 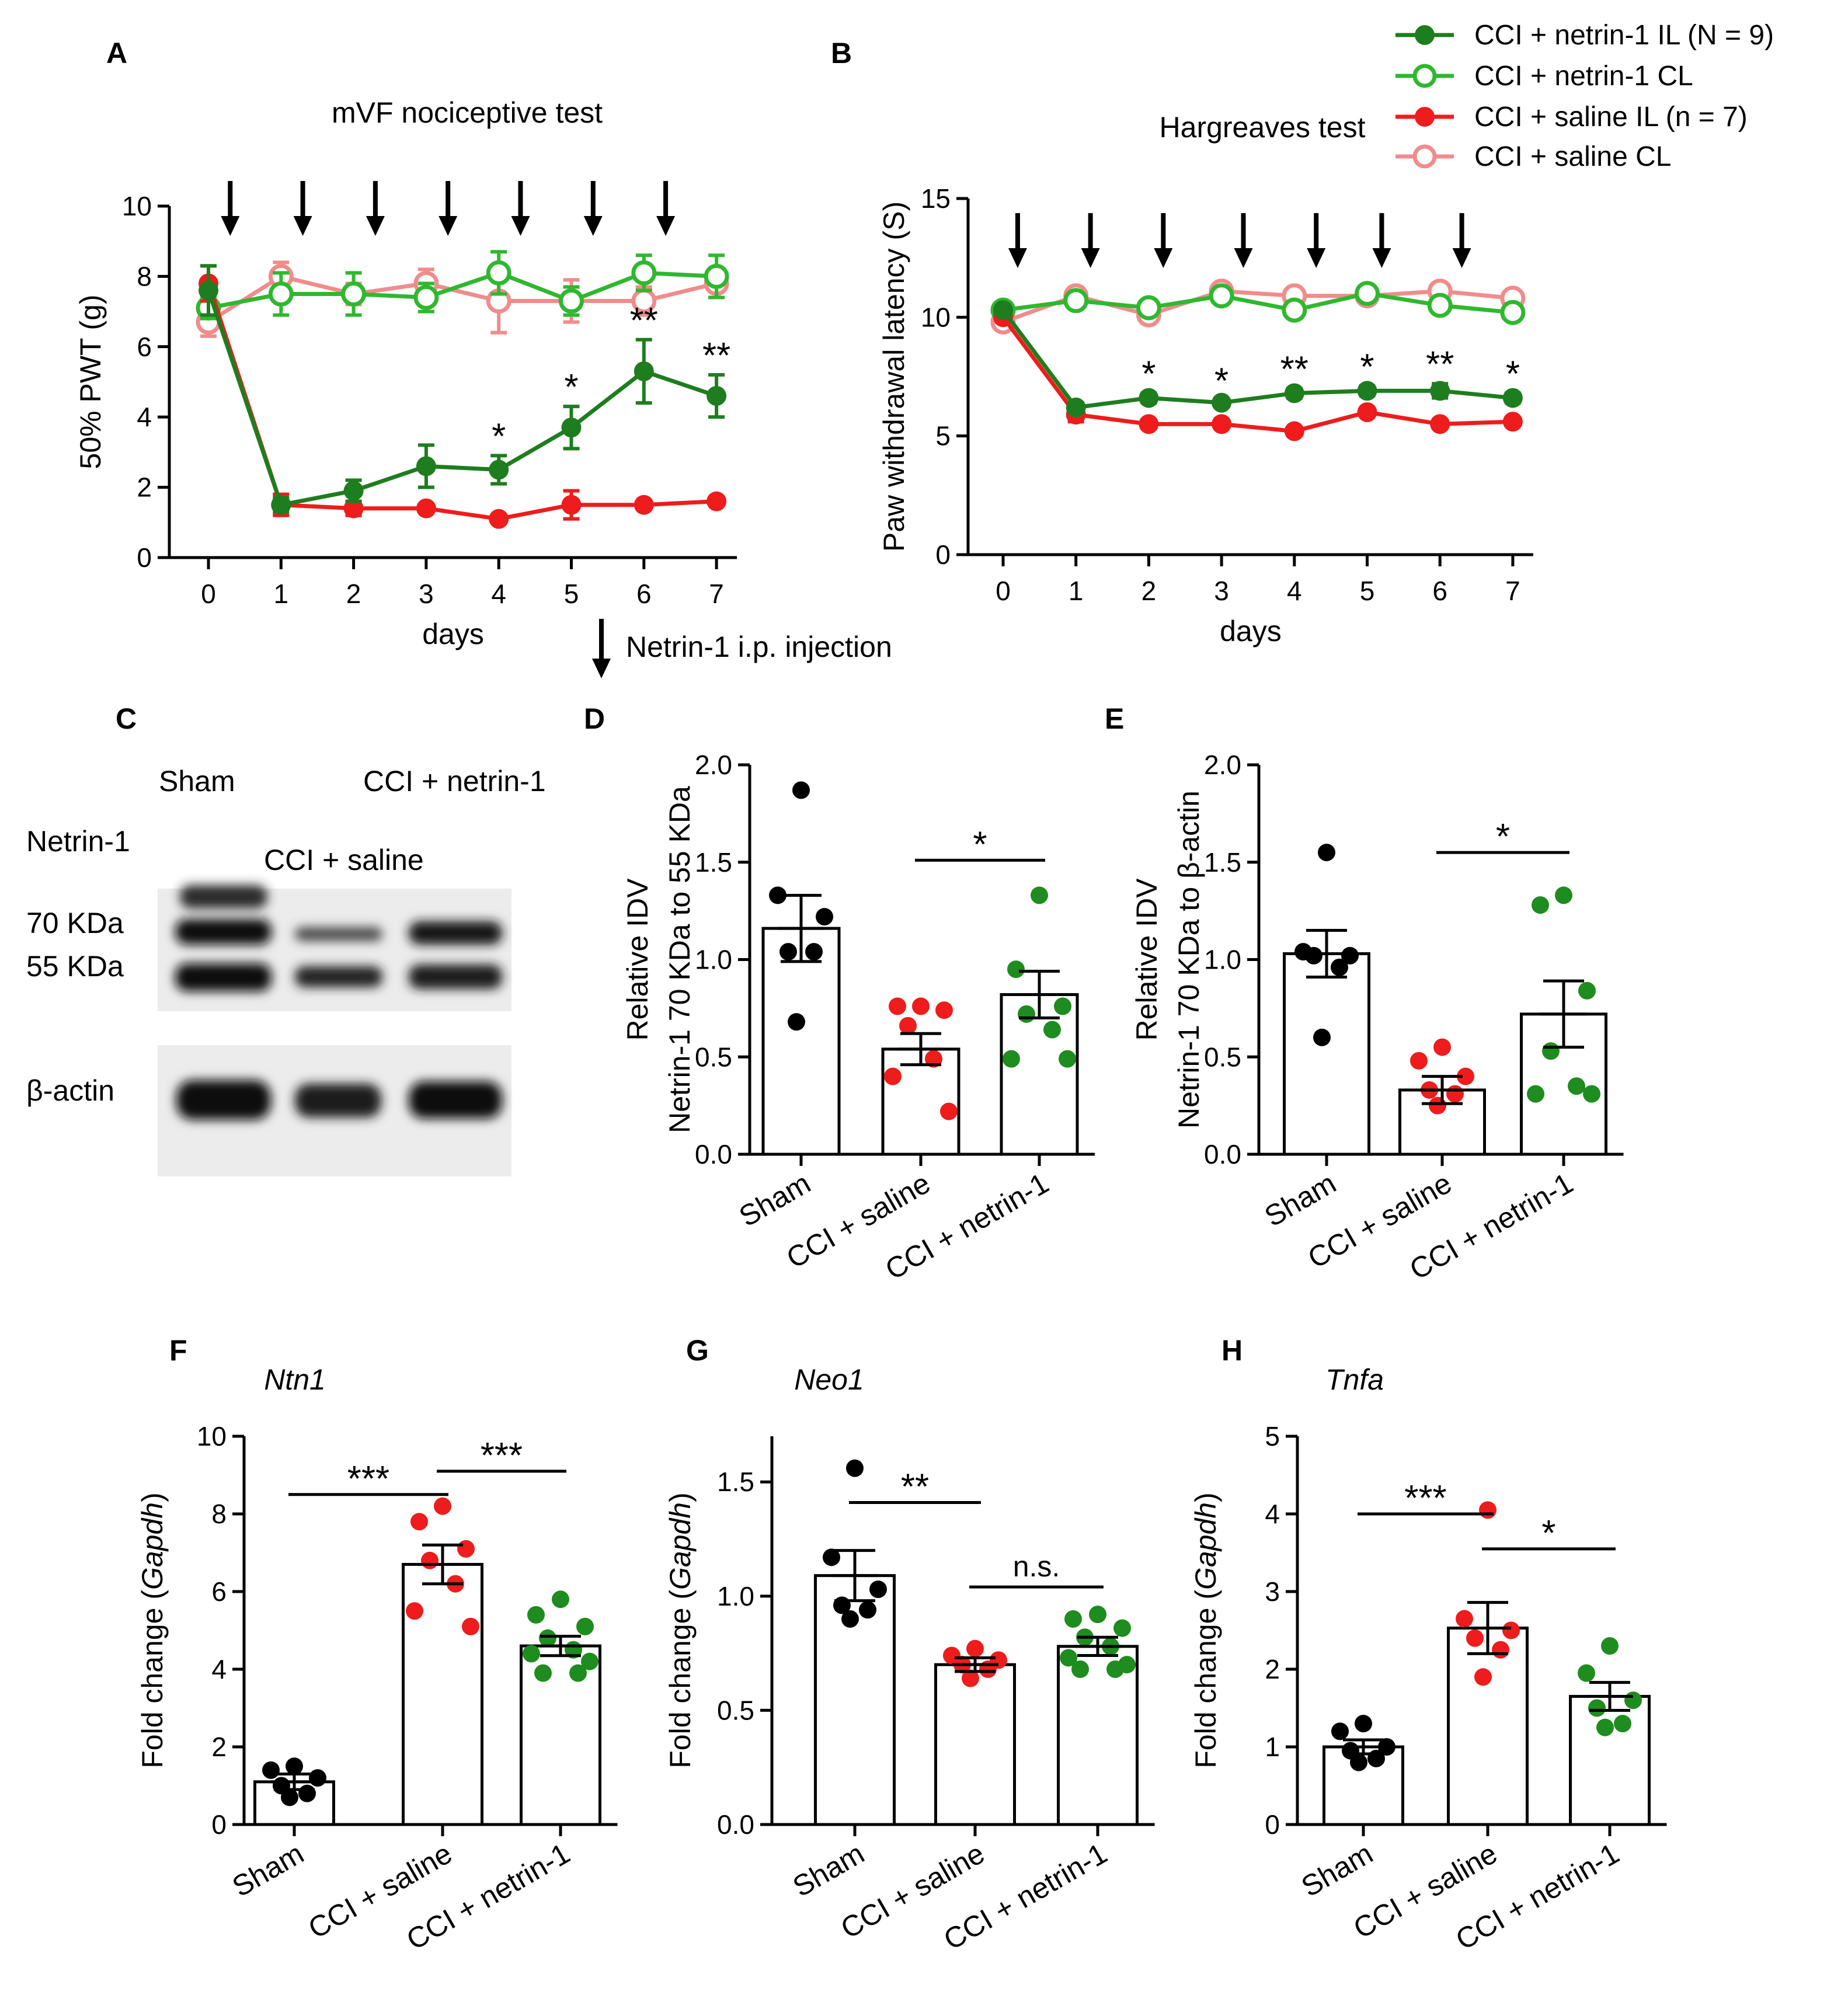 I want to click on chart-f-ytick-label: 8, so click(x=219, y=1514).